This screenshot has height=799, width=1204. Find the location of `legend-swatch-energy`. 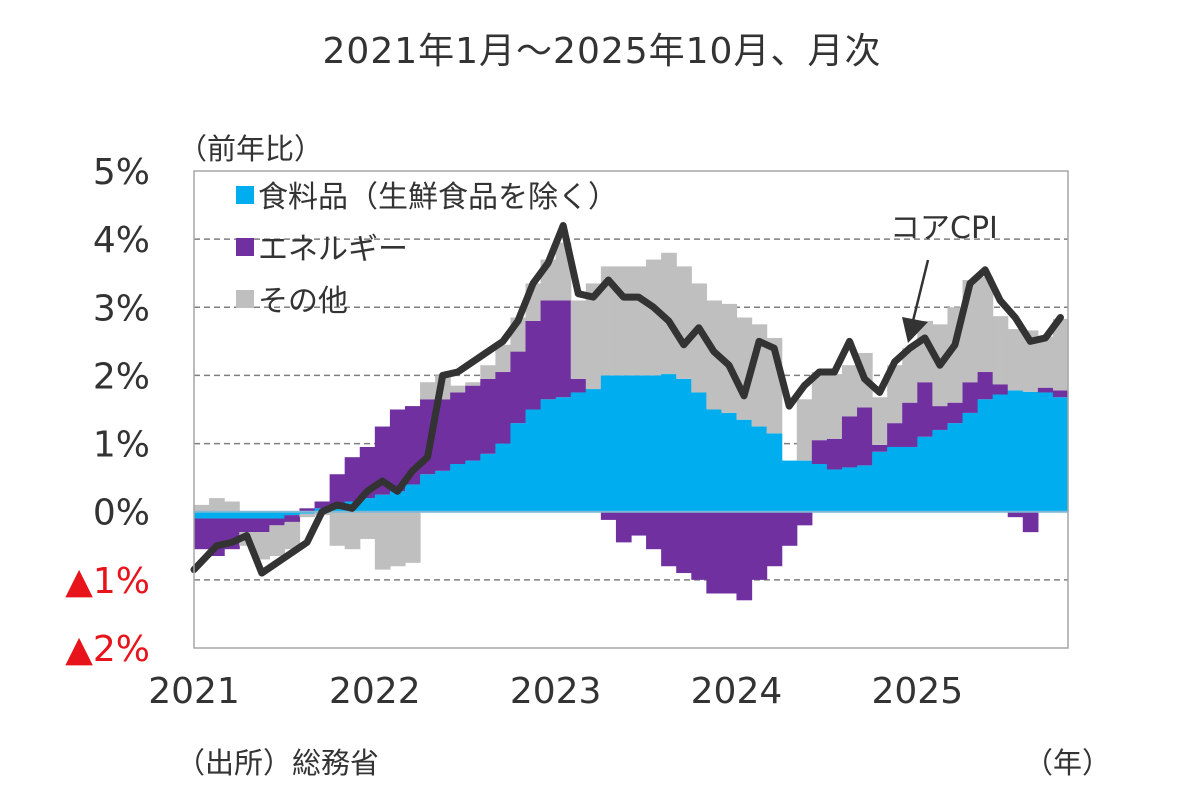

legend-swatch-energy is located at coordinates (245, 247).